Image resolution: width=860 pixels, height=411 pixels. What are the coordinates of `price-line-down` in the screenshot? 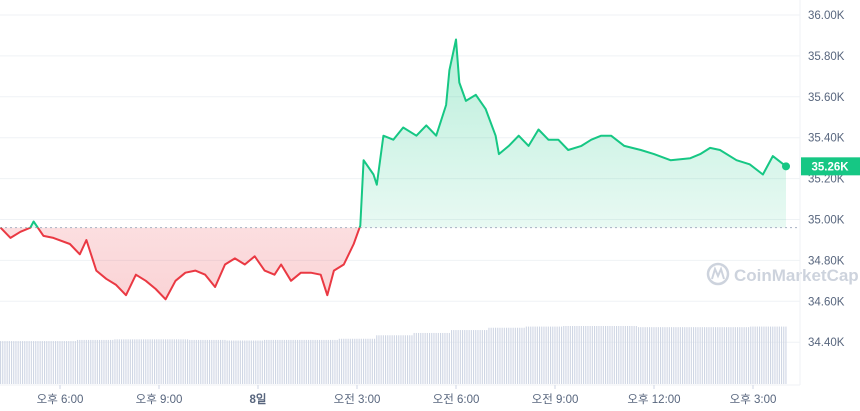 It's located at (180, 264).